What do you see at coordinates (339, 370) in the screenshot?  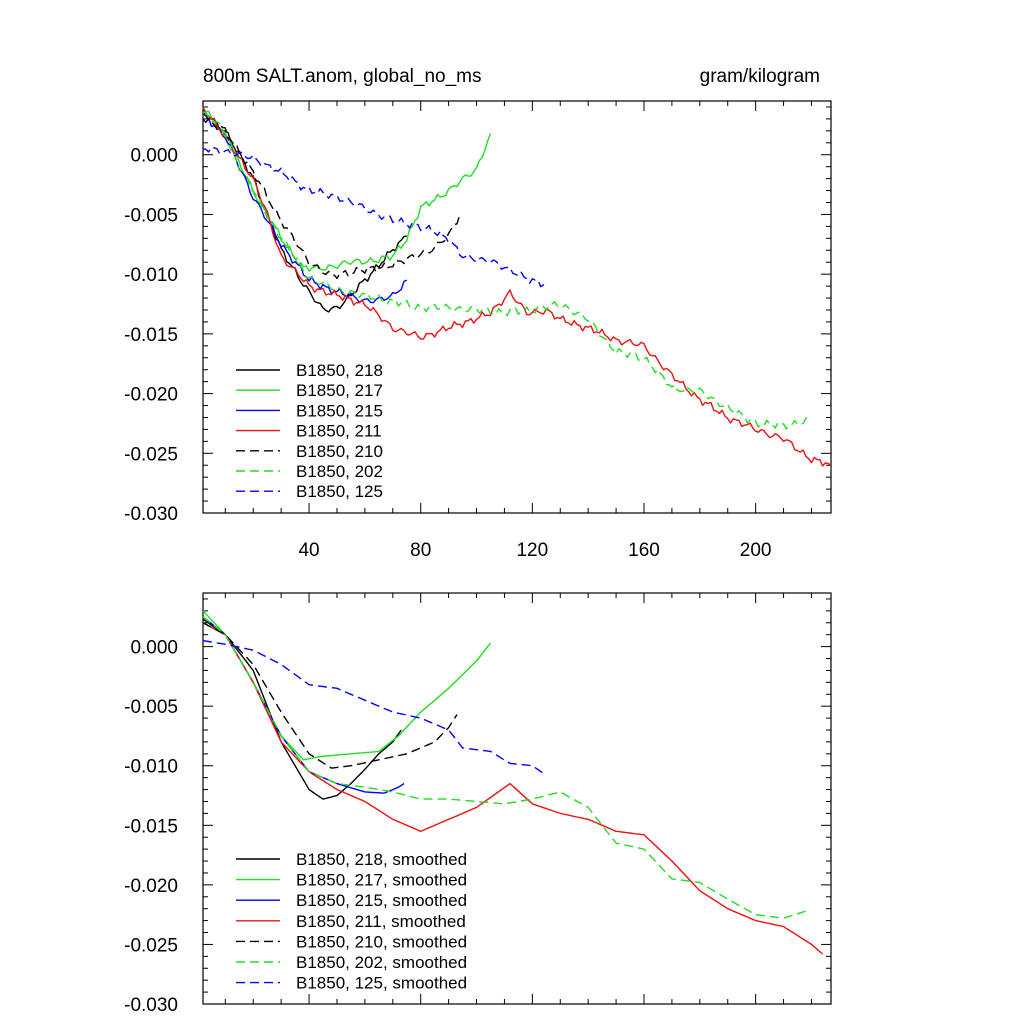 I see `legend-label: B1850, 218` at bounding box center [339, 370].